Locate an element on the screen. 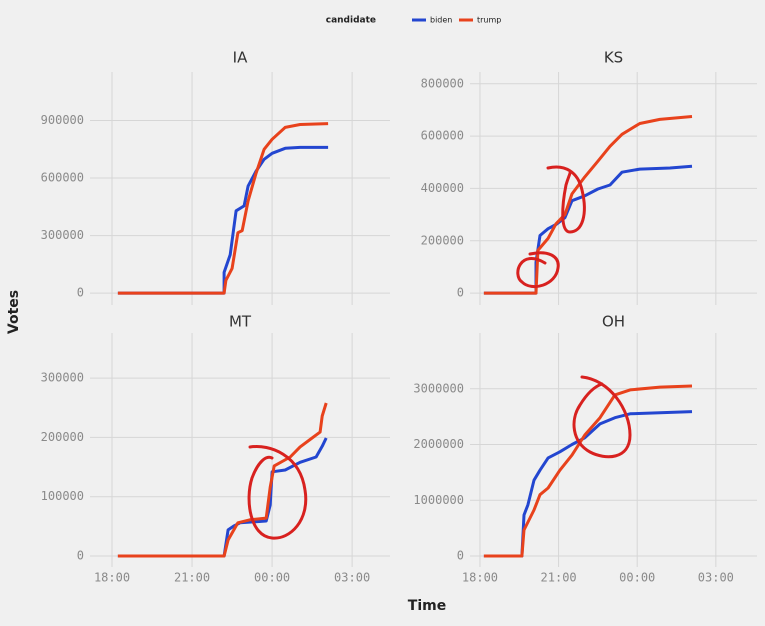  x-axis-label: Time is located at coordinates (427, 606).